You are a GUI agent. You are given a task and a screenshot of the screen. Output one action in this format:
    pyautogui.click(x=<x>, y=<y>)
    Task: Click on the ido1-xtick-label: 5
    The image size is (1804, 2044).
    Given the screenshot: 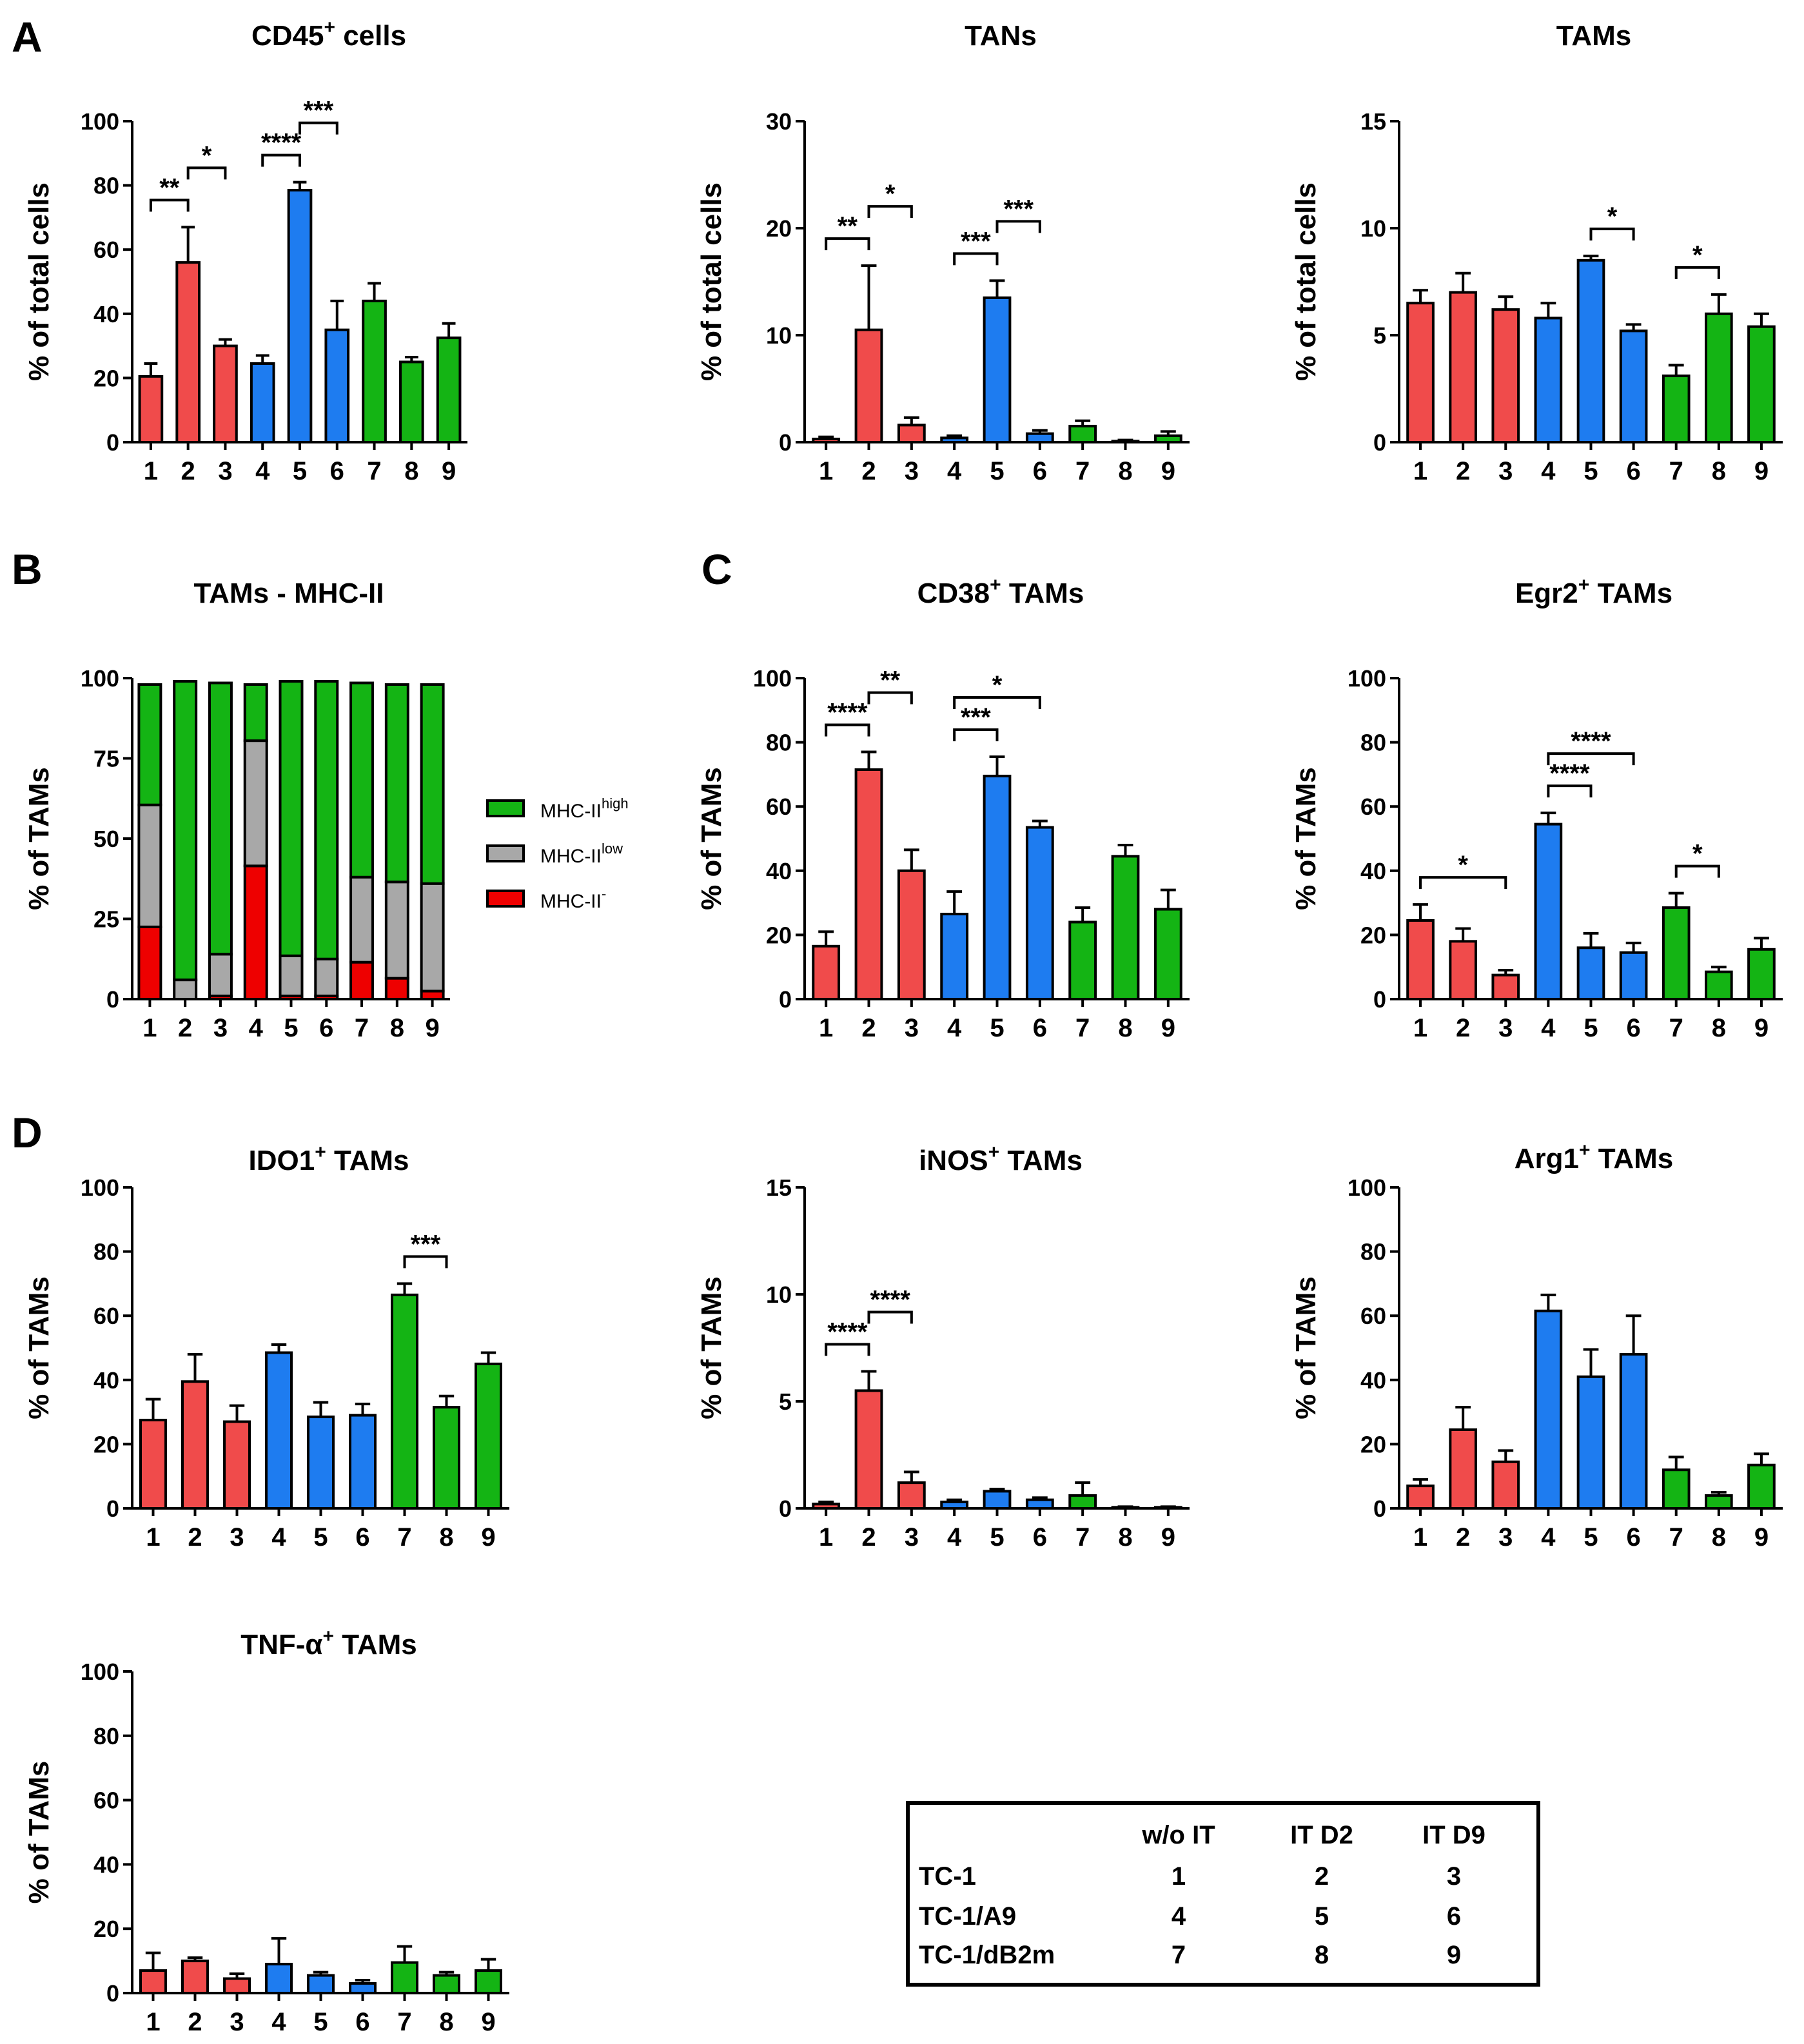 What is the action you would take?
    pyautogui.click(x=320, y=1537)
    